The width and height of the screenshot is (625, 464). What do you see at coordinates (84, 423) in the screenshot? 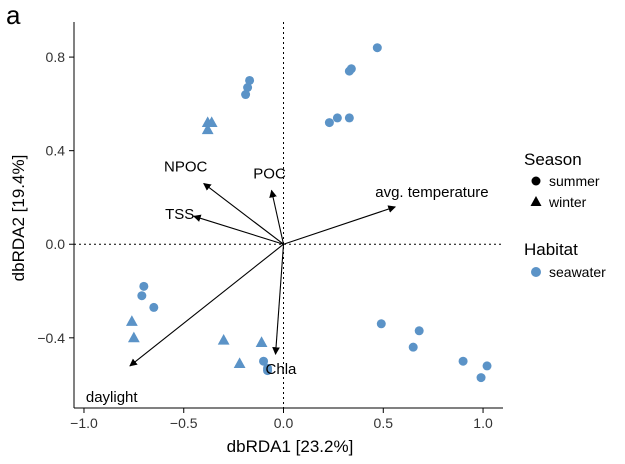
I see `x-tick-label: −1.0` at bounding box center [84, 423].